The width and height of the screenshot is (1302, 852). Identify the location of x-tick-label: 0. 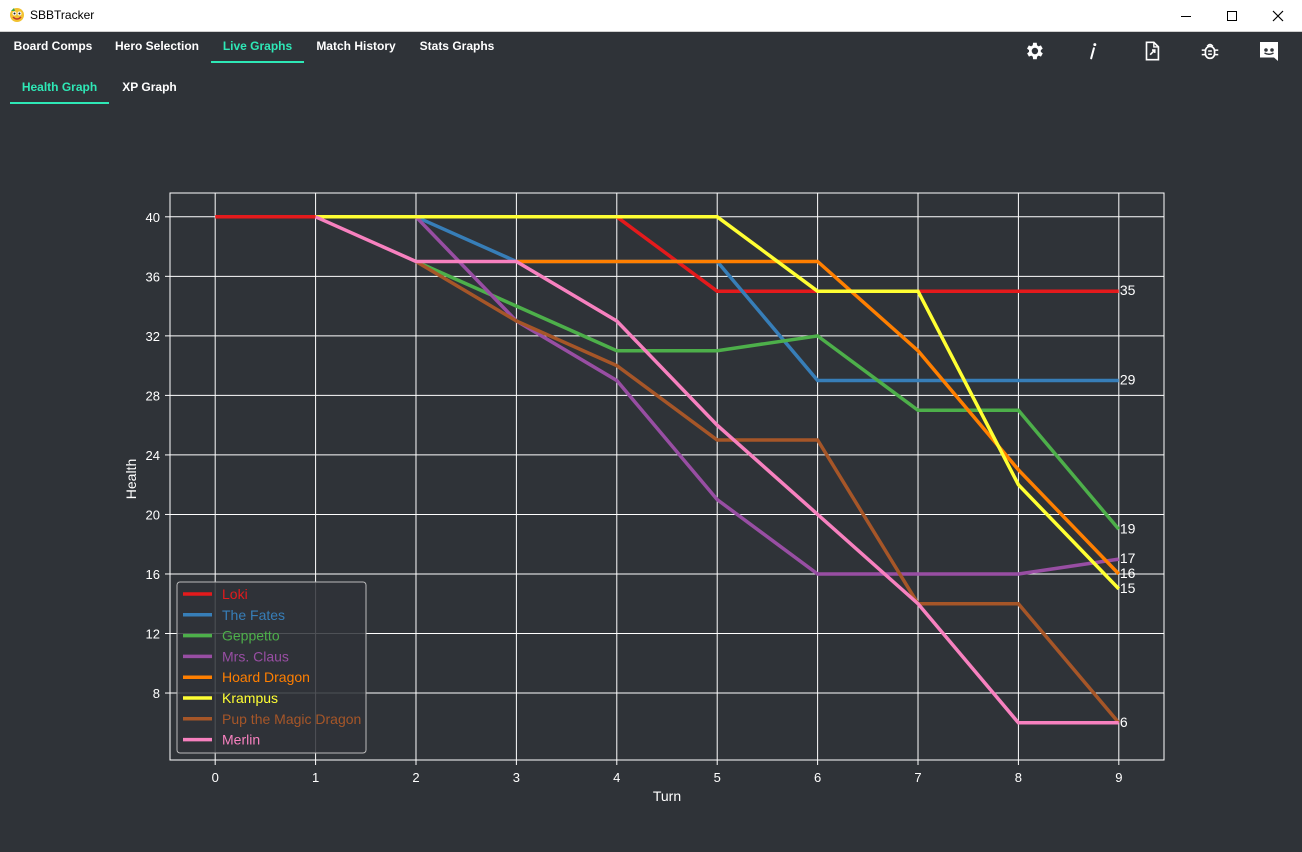
(215, 777).